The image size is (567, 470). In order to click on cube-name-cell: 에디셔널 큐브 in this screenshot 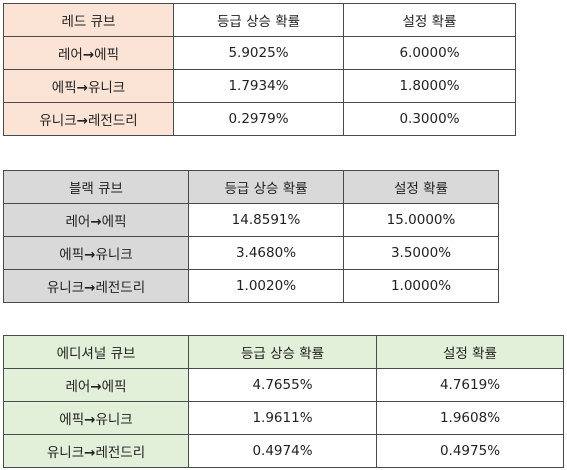, I will do `click(96, 352)`.